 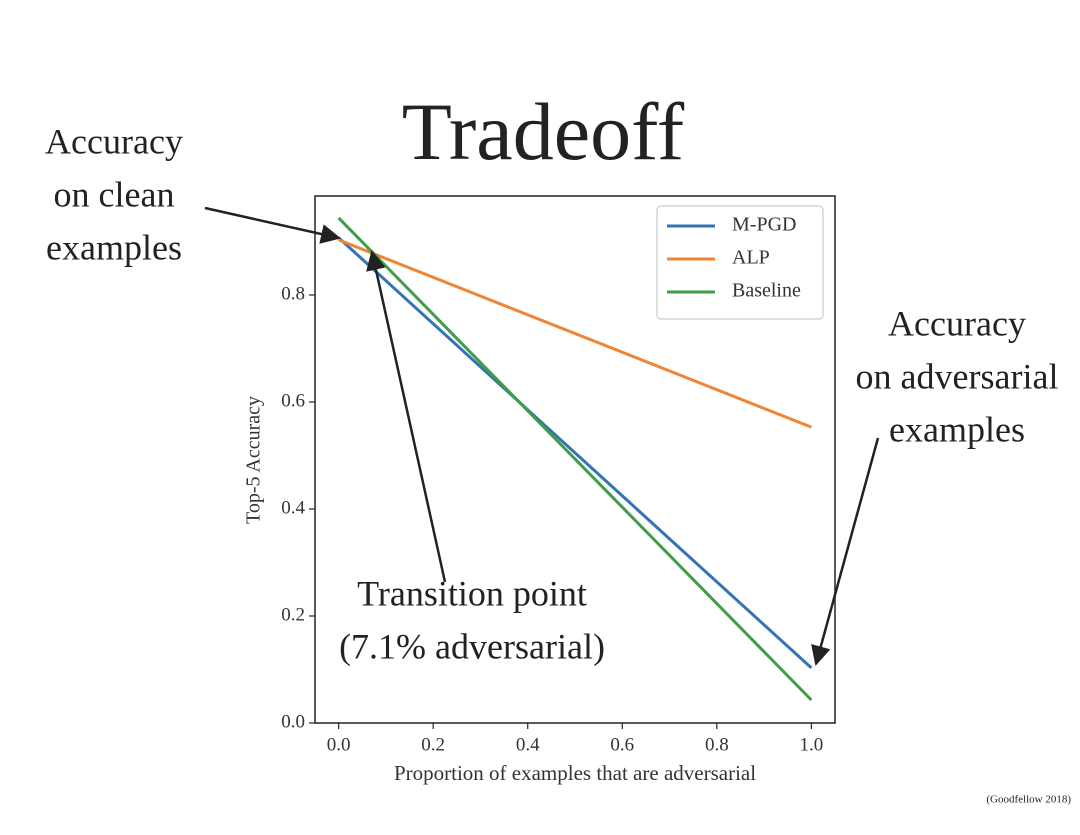 What do you see at coordinates (293, 507) in the screenshot?
I see `y-tick-label: 0.4` at bounding box center [293, 507].